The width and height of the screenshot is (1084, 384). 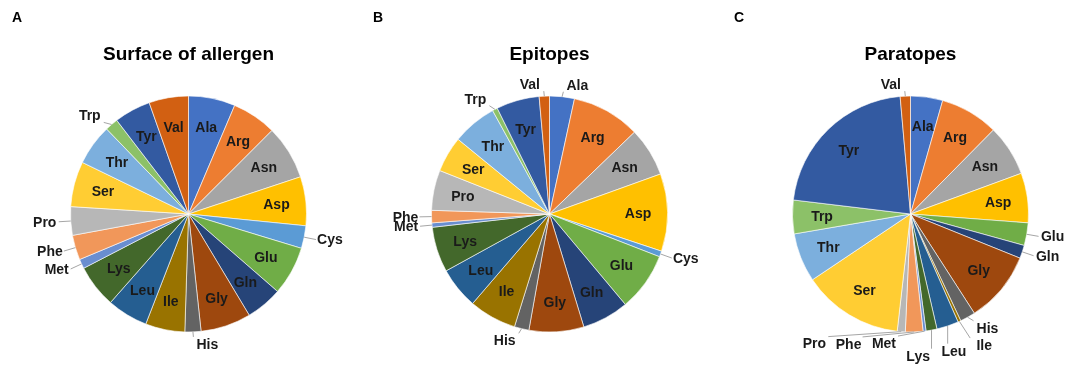 What do you see at coordinates (17, 17) in the screenshot?
I see `text: A` at bounding box center [17, 17].